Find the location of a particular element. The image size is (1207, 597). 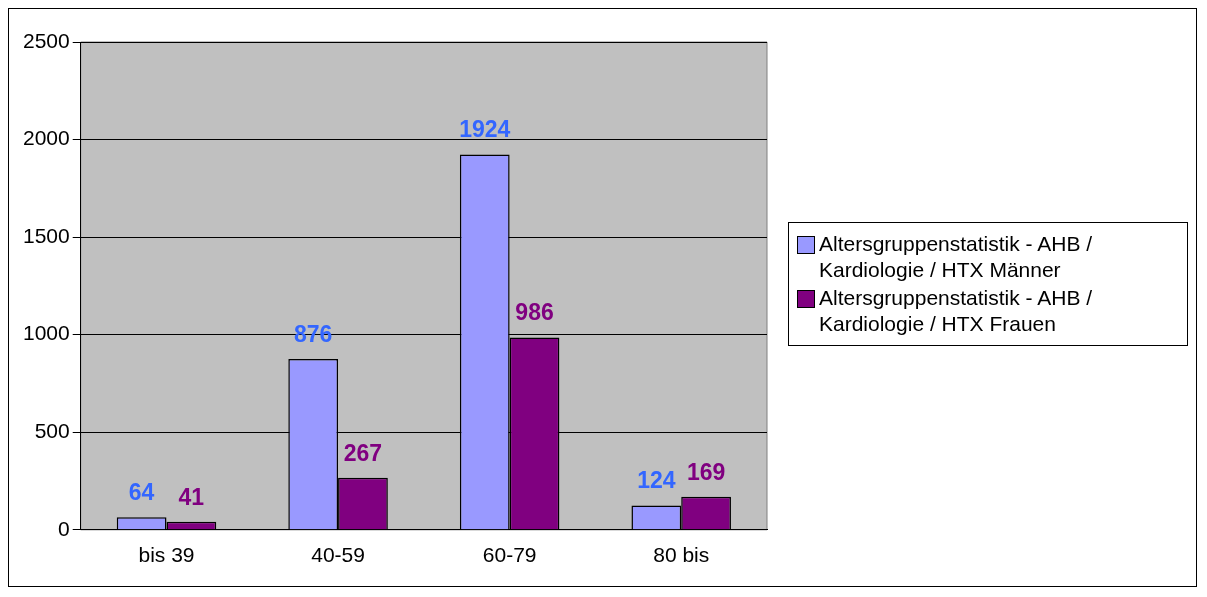

y-tick-label: 2000 is located at coordinates (46, 138).